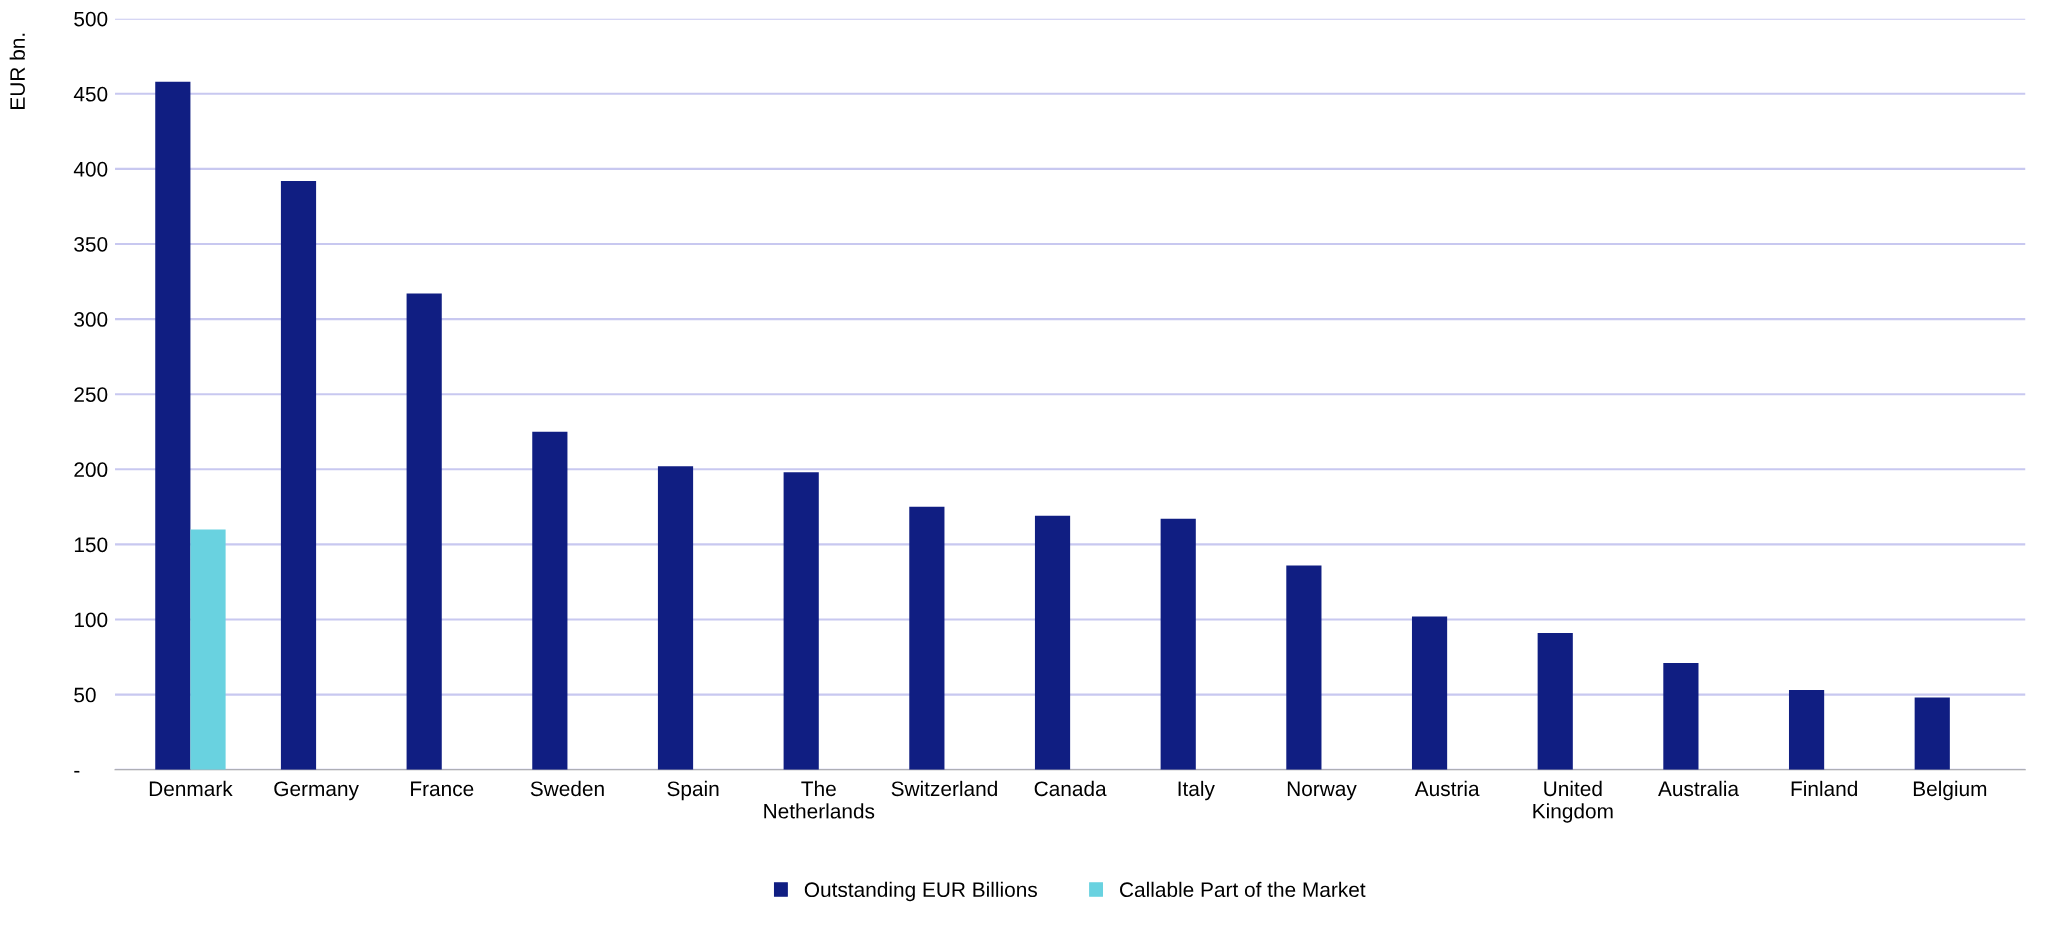 This screenshot has width=2054, height=933. What do you see at coordinates (91, 19) in the screenshot?
I see `y-tick-label: 500` at bounding box center [91, 19].